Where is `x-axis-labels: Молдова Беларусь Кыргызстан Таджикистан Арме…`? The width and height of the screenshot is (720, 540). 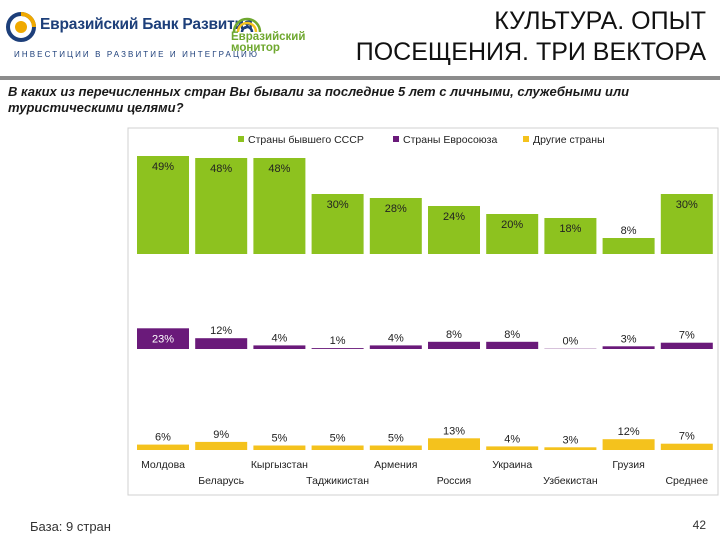 x-axis-labels: Молдова Беларусь Кыргызстан Таджикистан Арме… is located at coordinates (424, 473).